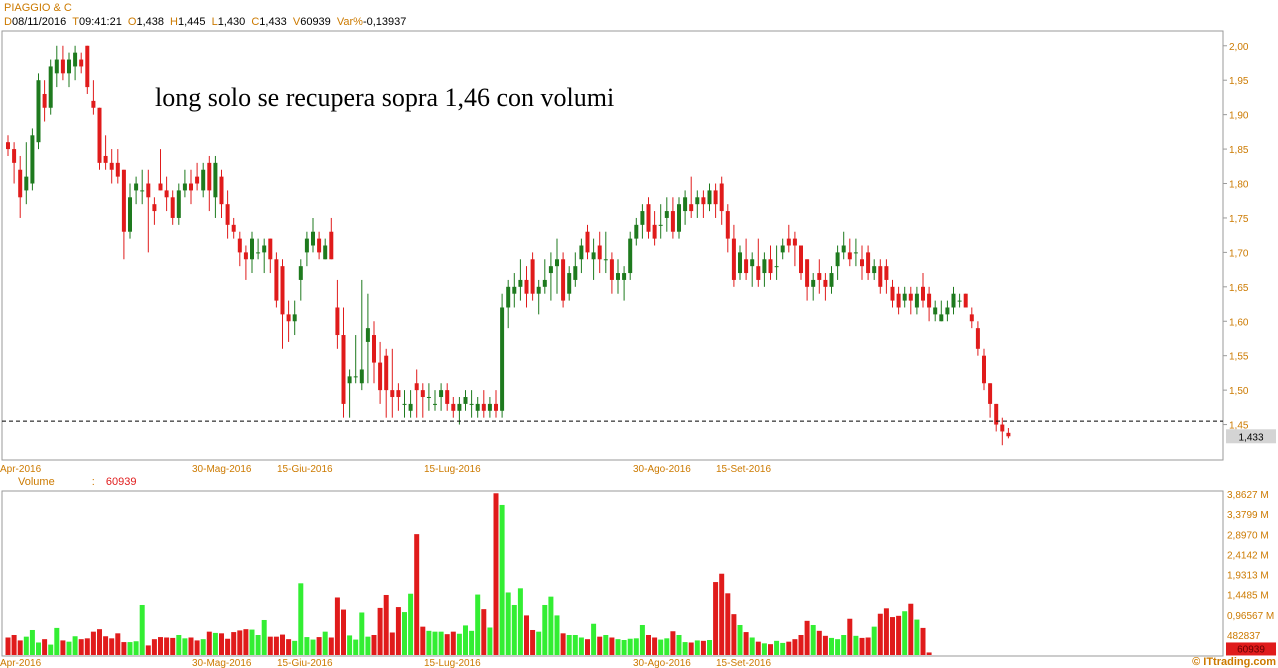 This screenshot has height=668, width=1278. What do you see at coordinates (174, 22) in the screenshot?
I see `high-key: H` at bounding box center [174, 22].